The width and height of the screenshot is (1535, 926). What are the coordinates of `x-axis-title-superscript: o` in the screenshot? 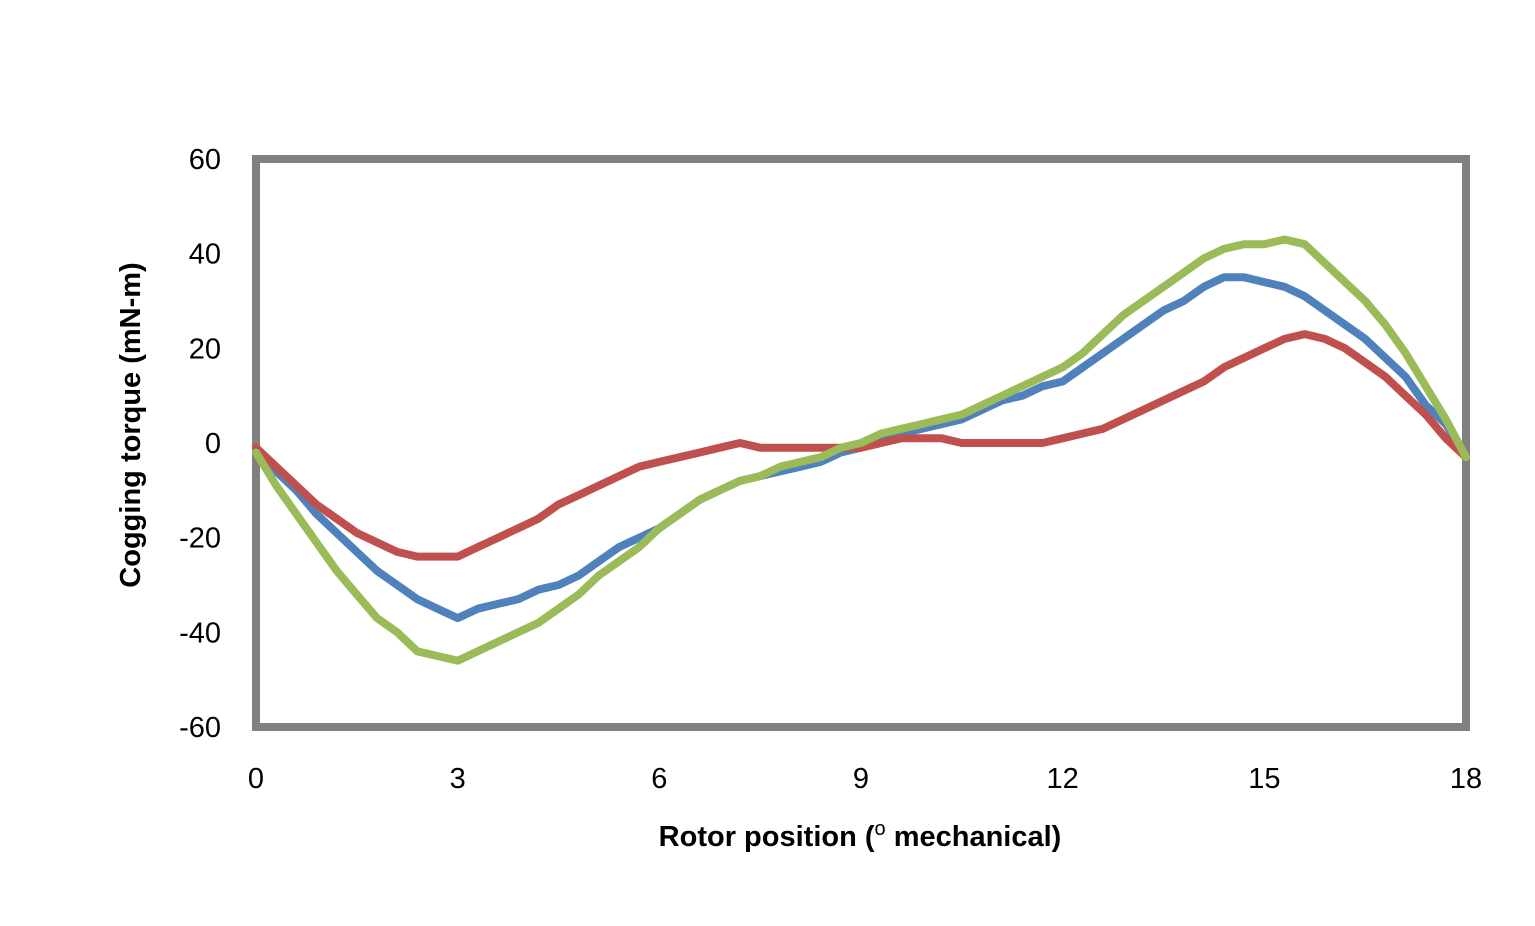 It's located at (880, 829).